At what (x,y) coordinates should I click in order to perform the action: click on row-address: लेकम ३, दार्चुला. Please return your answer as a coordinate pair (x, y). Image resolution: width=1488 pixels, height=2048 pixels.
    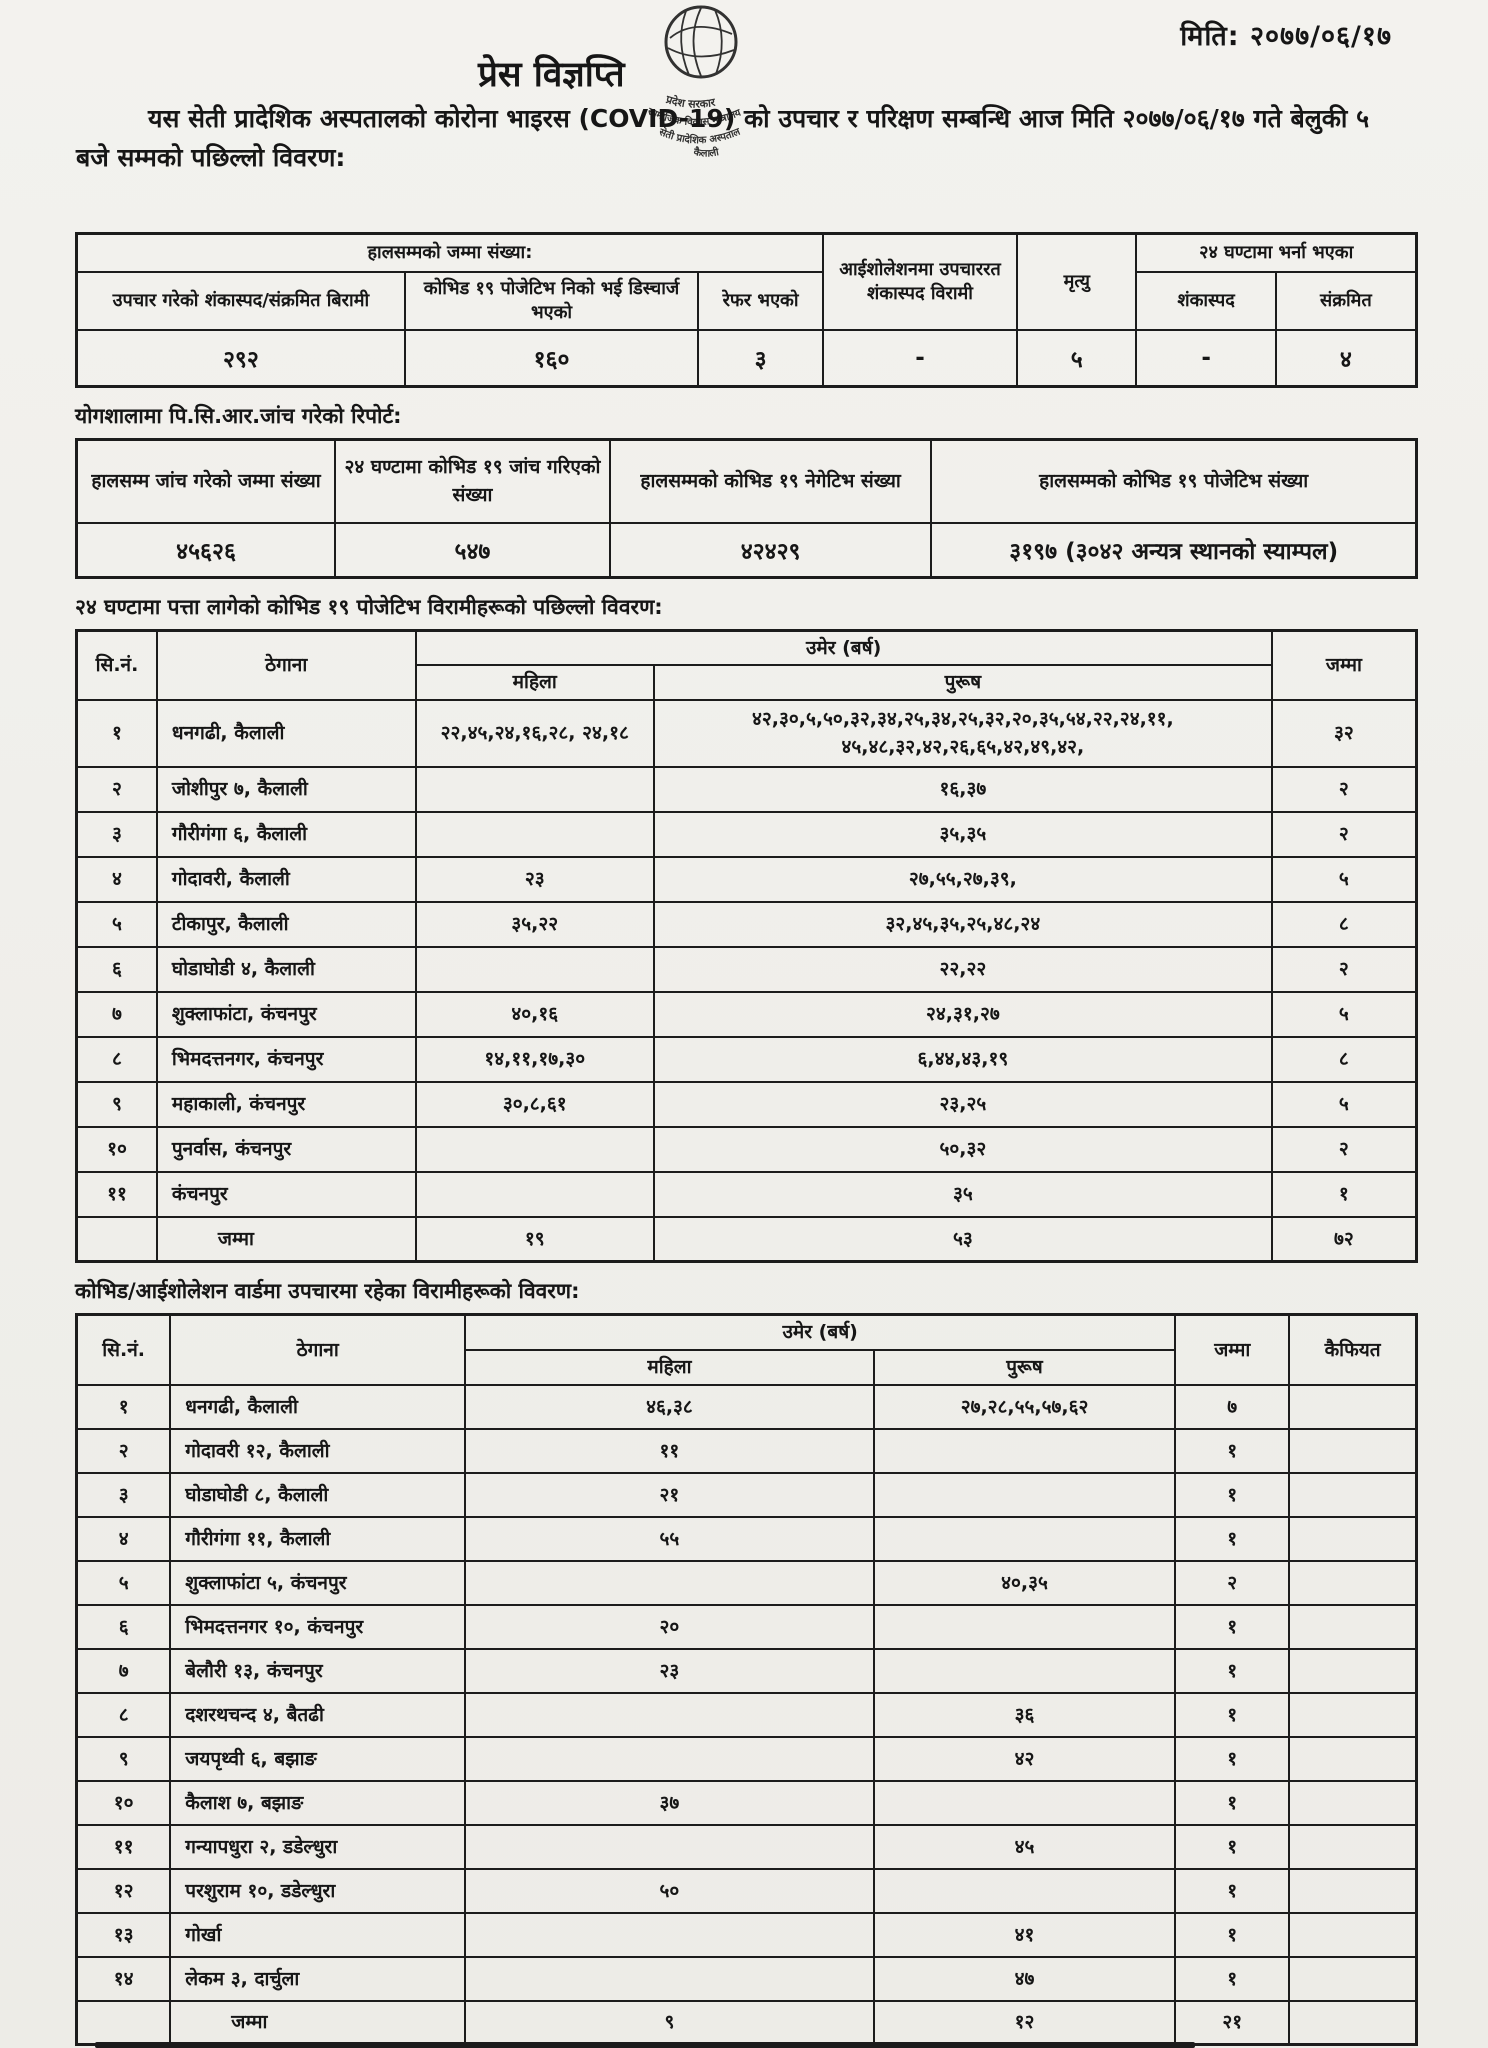
    Looking at the image, I should click on (318, 1978).